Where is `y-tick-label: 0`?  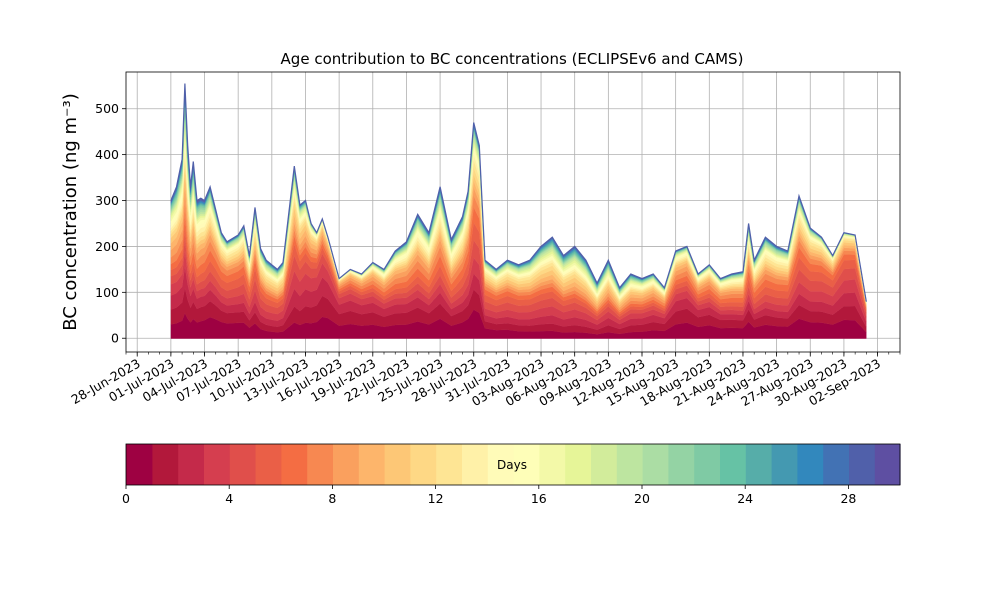 y-tick-label: 0 is located at coordinates (115, 338).